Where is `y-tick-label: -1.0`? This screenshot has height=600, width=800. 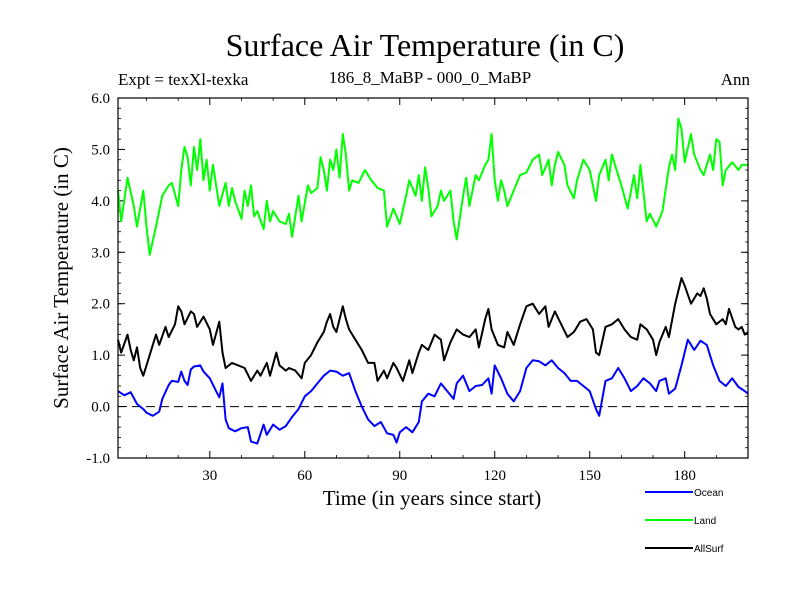
y-tick-label: -1.0 is located at coordinates (98, 459).